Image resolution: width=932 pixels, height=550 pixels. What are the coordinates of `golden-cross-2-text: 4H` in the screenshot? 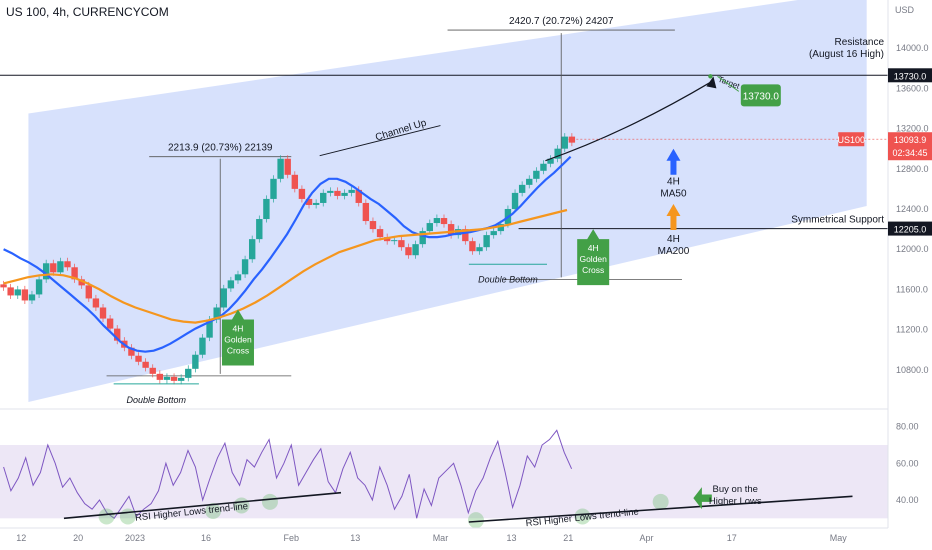 It's located at (593, 248).